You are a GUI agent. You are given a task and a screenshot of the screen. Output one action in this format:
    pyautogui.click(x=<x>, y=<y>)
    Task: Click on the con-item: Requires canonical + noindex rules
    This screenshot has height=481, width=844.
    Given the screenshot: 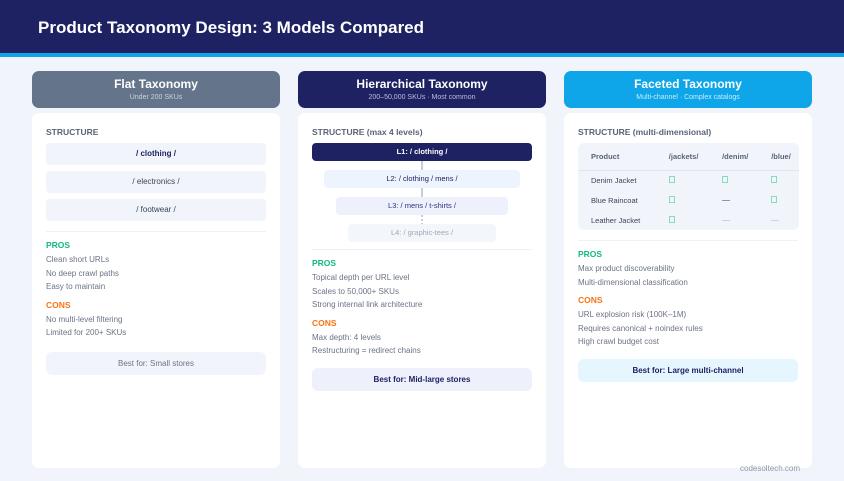 What is the action you would take?
    pyautogui.click(x=640, y=328)
    